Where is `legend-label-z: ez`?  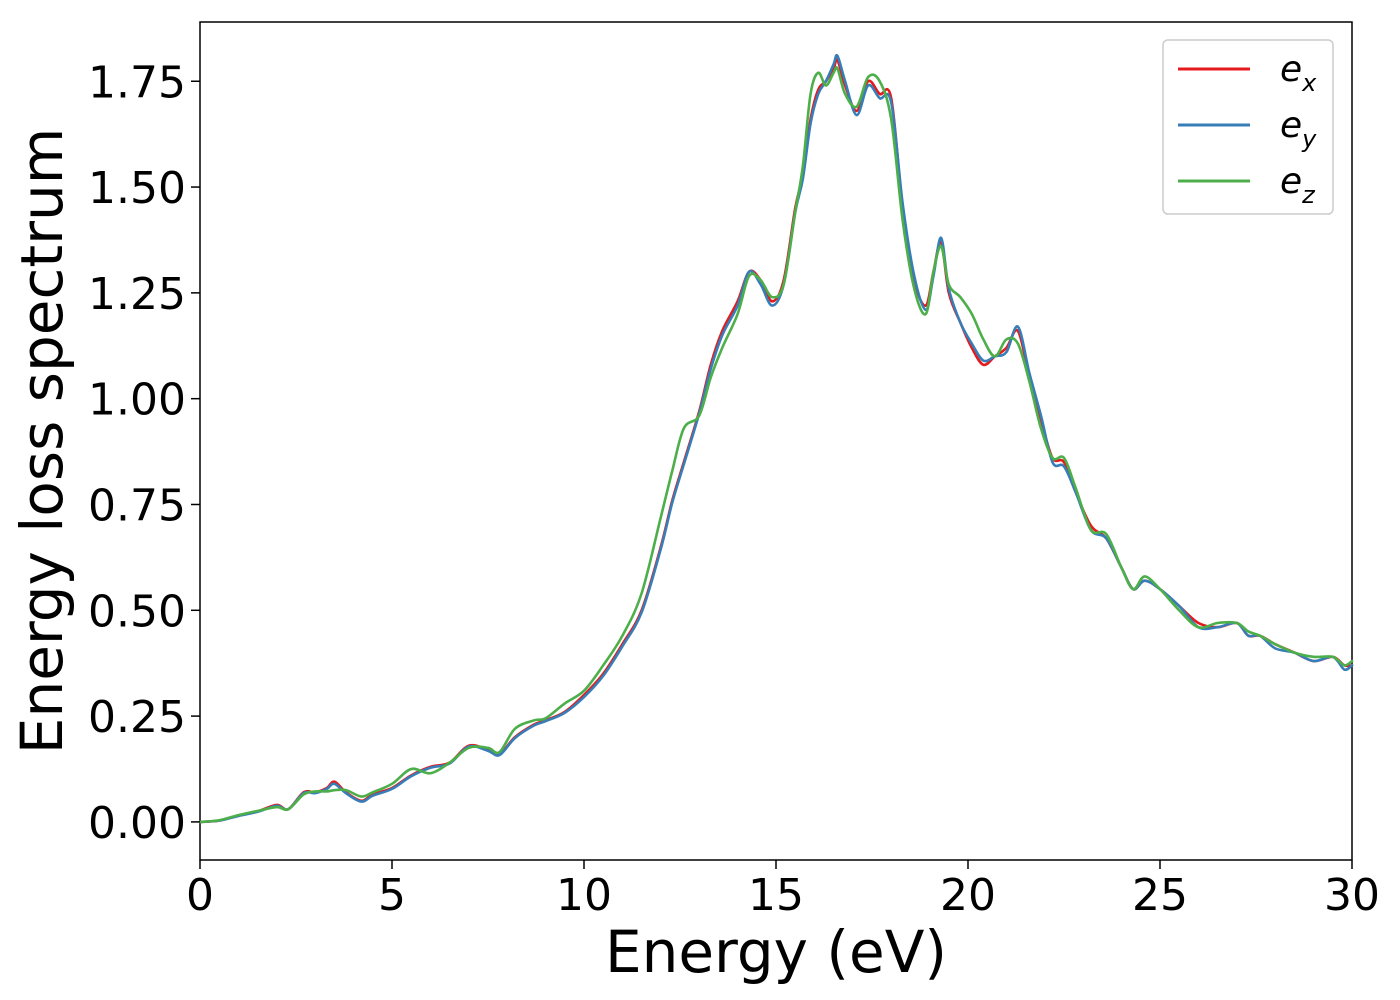 legend-label-z: ez is located at coordinates (1298, 185).